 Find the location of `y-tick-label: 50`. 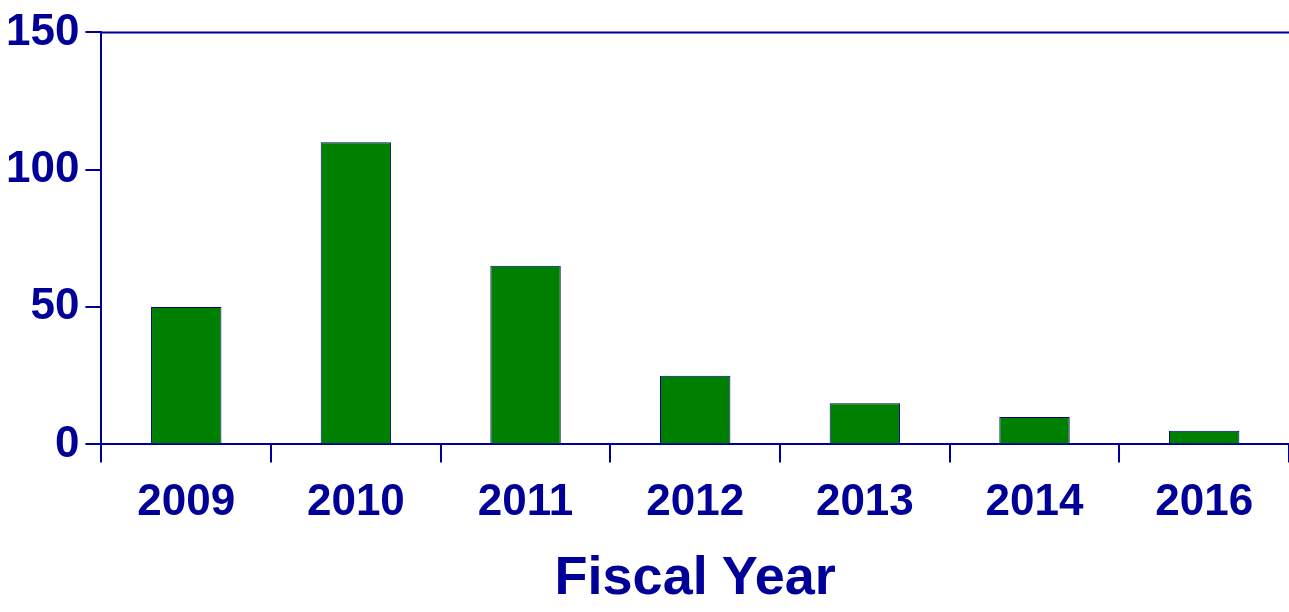

y-tick-label: 50 is located at coordinates (55, 304).